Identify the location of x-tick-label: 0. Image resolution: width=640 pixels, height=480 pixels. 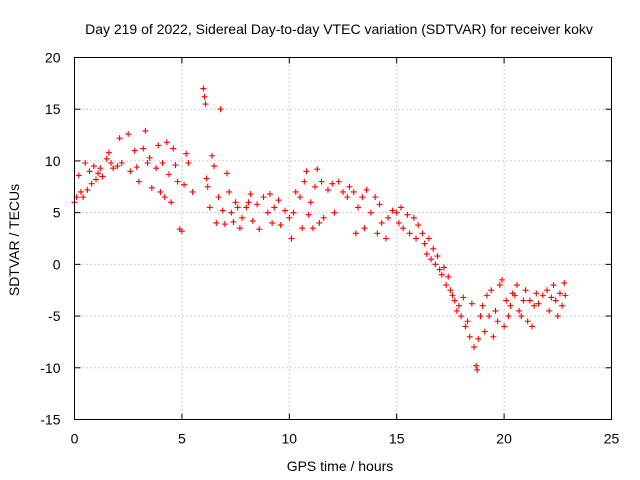
(75, 439).